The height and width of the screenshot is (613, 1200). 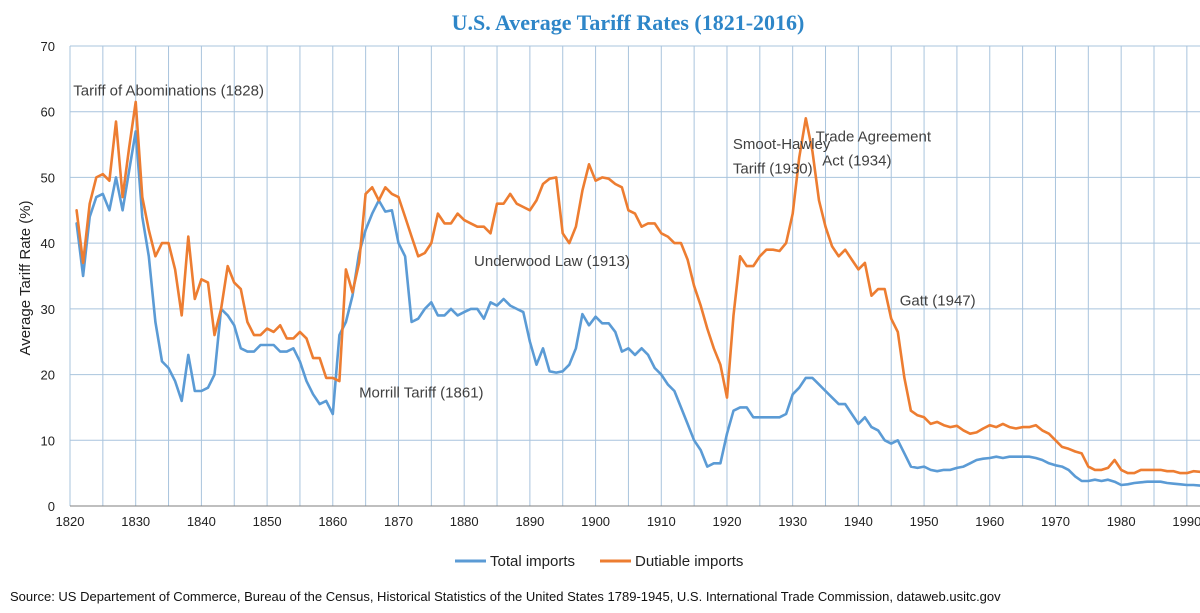 I want to click on x-tick-label: 1900, so click(x=595, y=521).